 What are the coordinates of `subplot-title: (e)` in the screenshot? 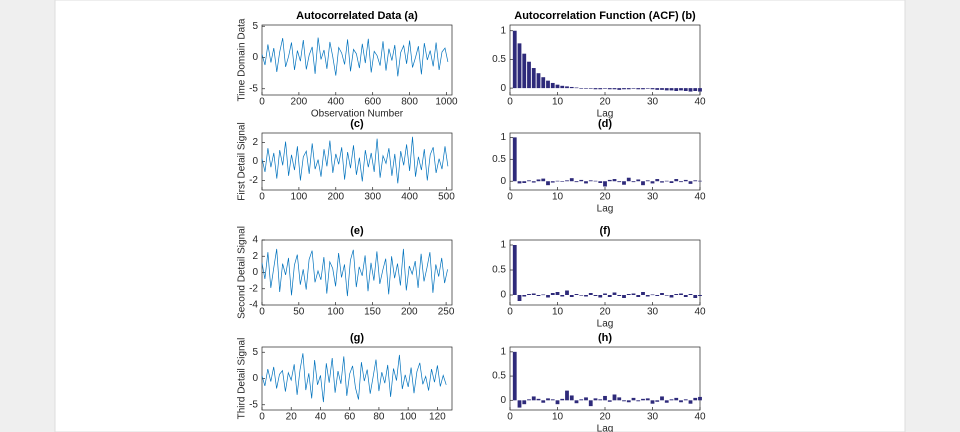 It's located at (357, 231).